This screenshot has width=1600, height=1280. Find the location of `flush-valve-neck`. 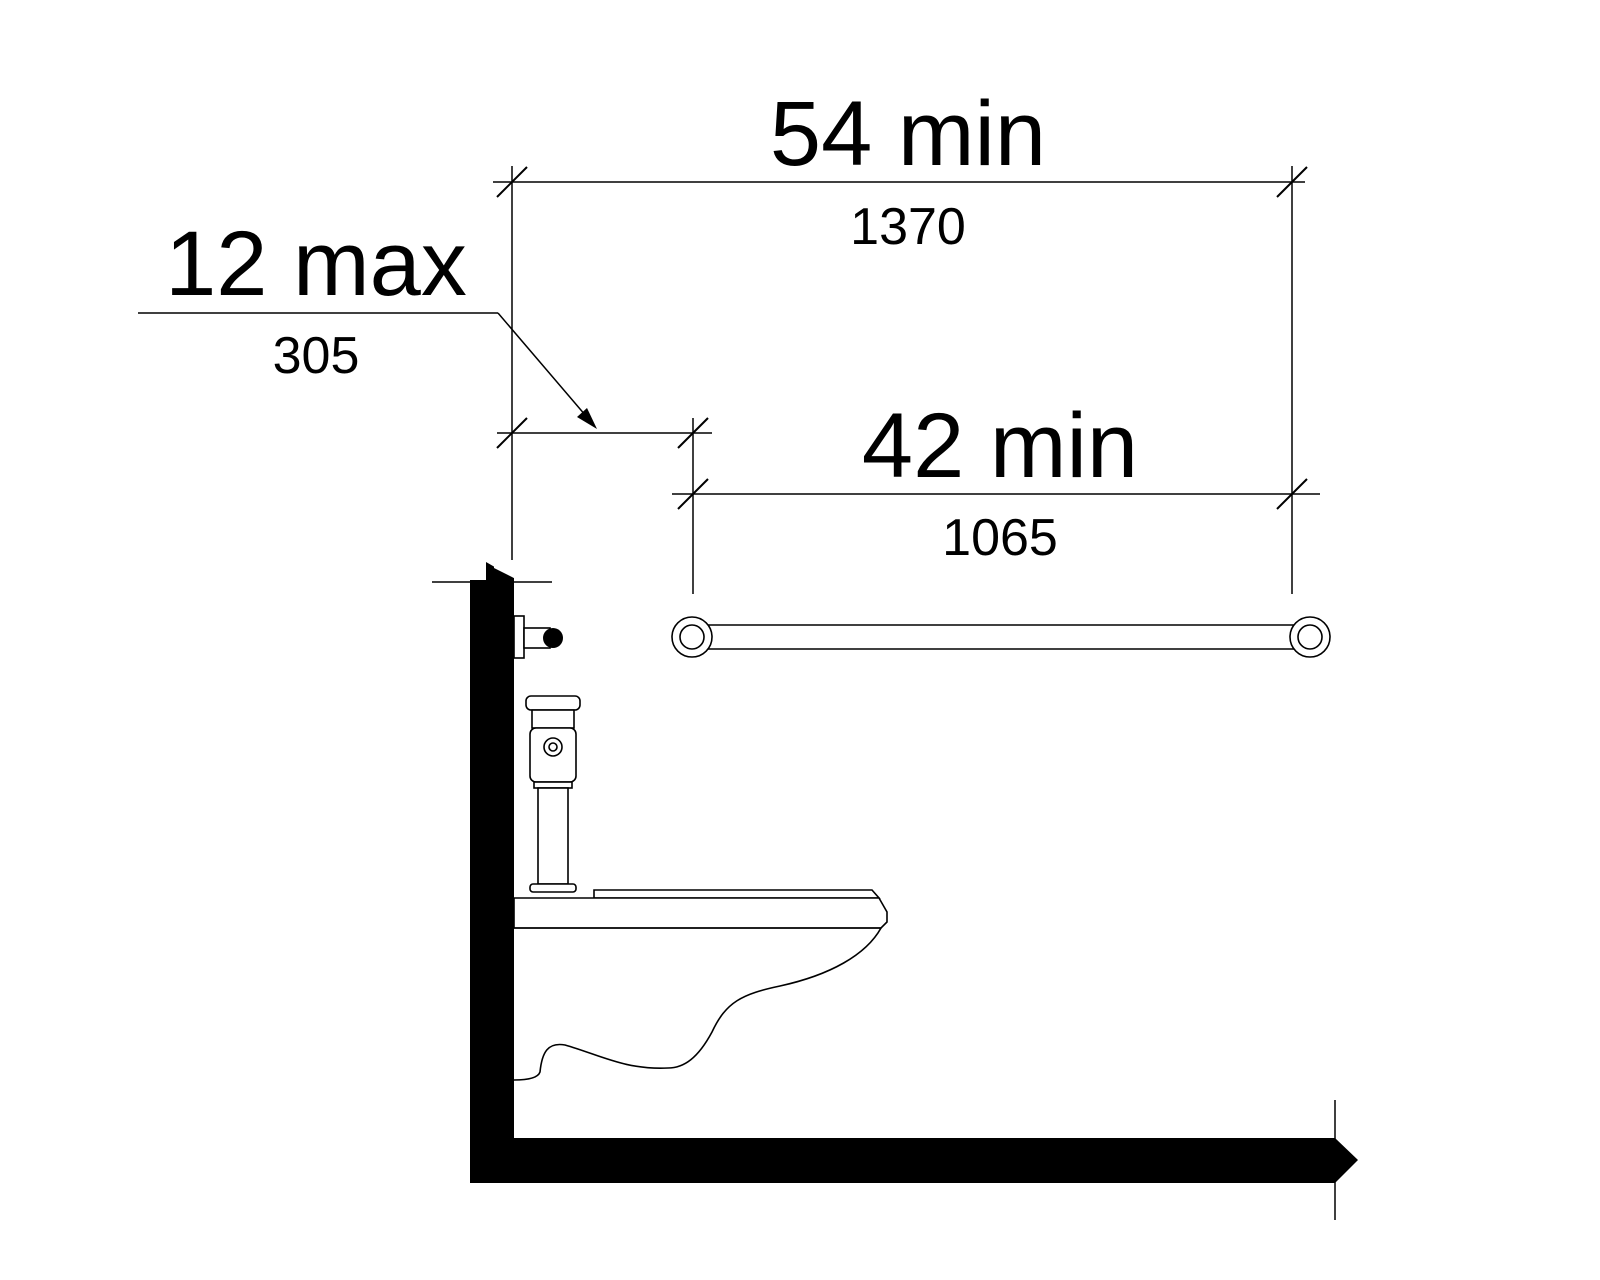

flush-valve-neck is located at coordinates (553, 719).